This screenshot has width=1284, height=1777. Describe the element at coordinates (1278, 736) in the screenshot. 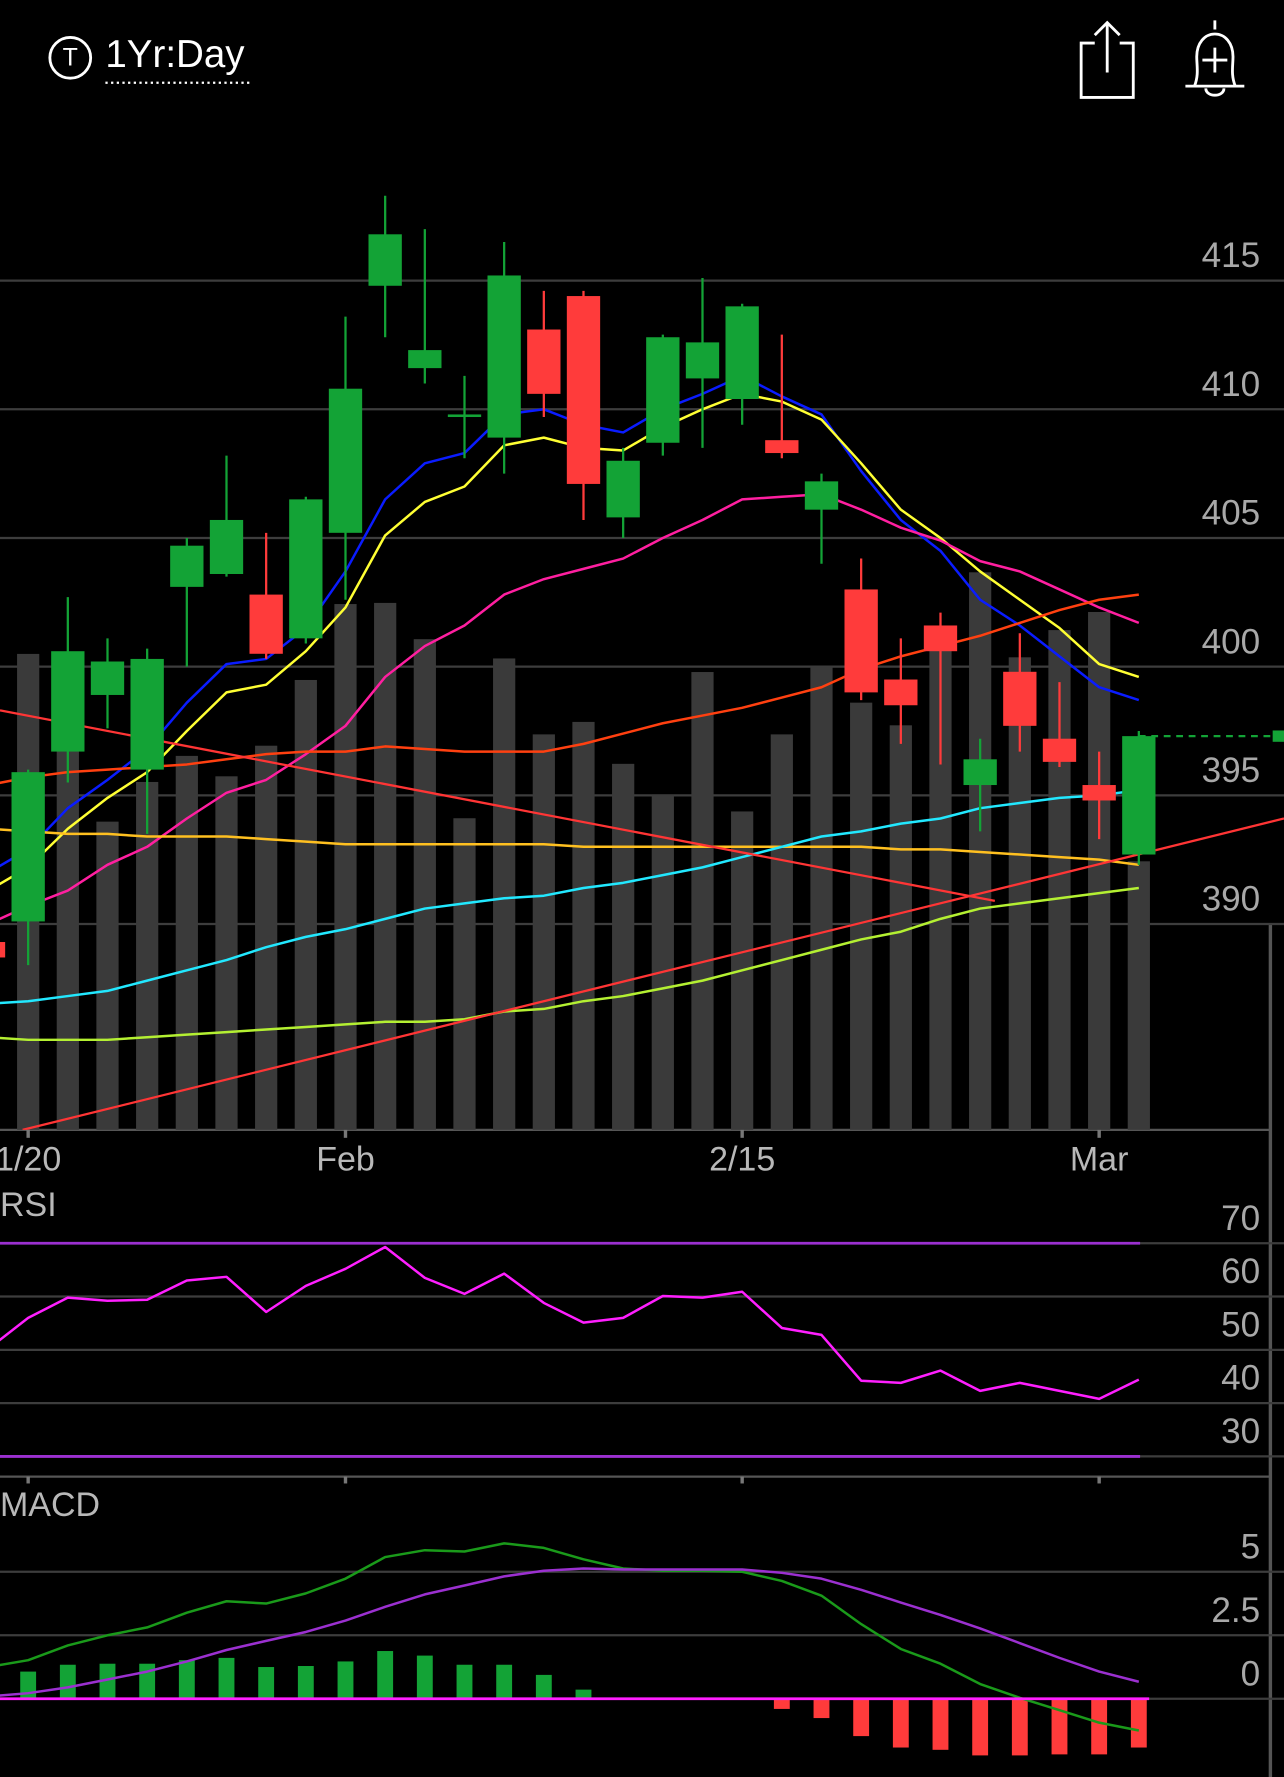

I see `last-price-marker` at that location.